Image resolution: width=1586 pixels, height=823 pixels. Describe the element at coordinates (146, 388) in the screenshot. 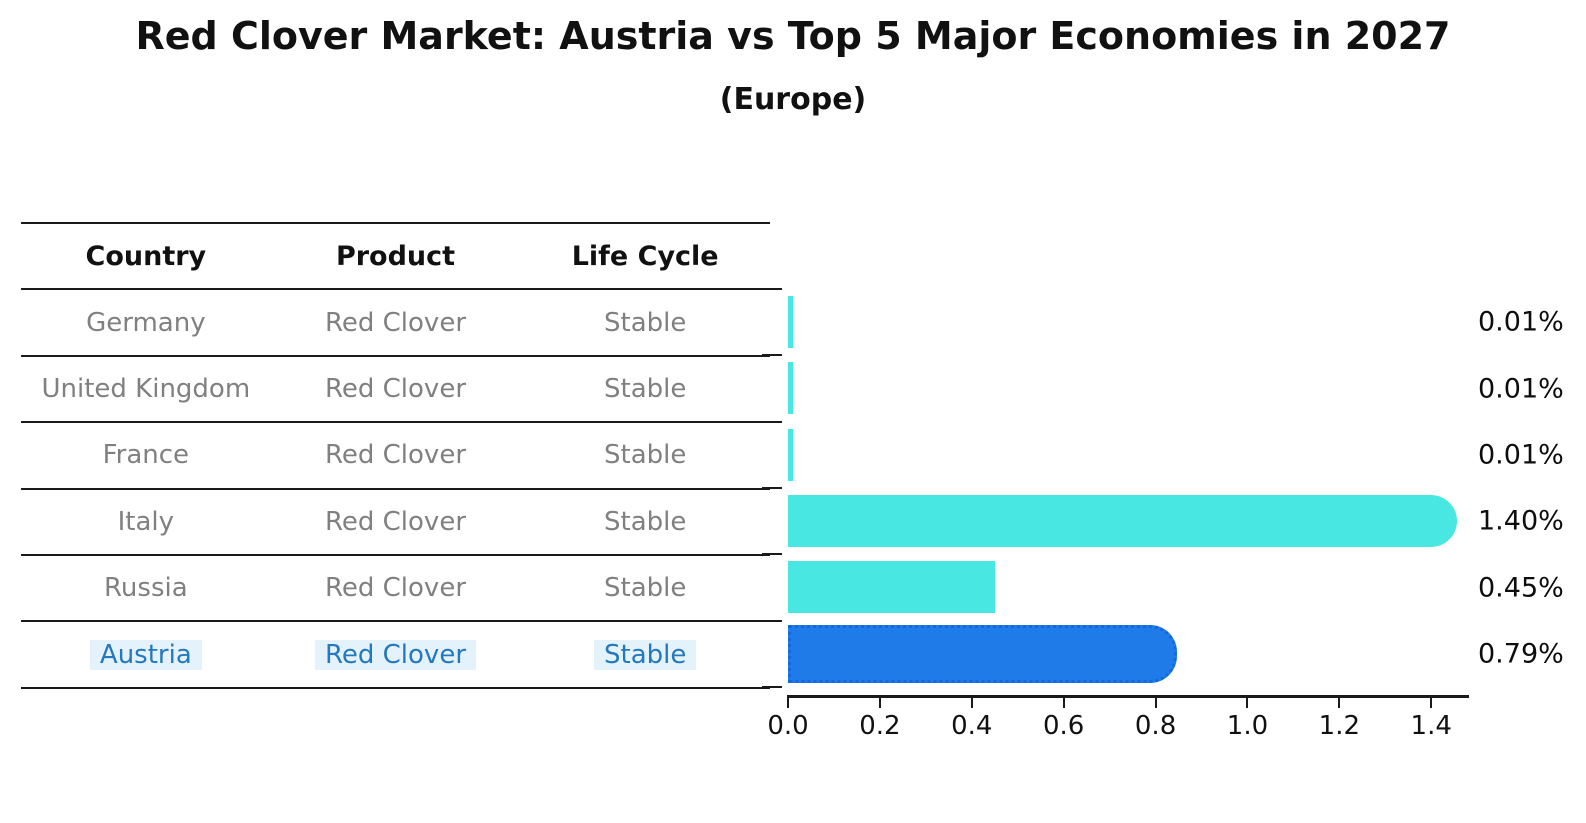

I see `cell-country: United Kingdom` at that location.